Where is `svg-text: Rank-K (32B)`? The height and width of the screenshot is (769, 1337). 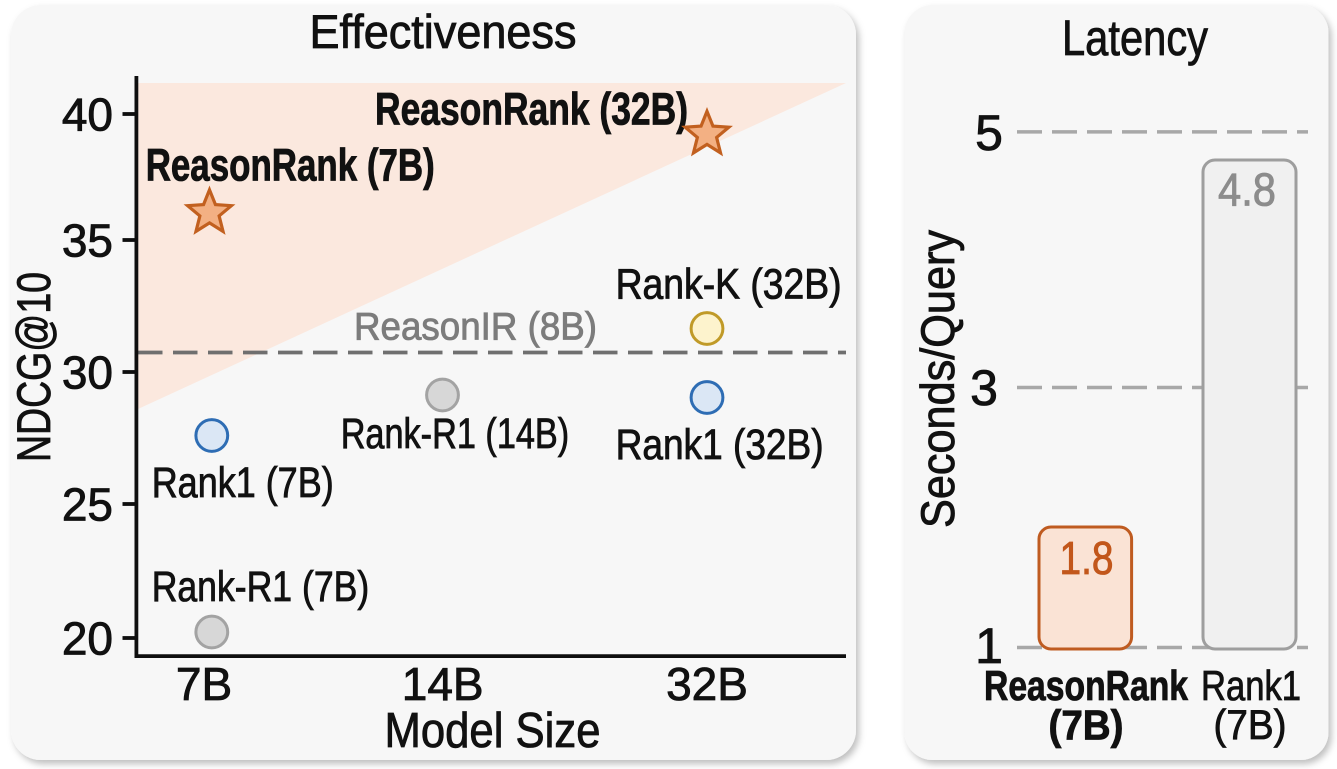 svg-text: Rank-K (32B) is located at coordinates (729, 284).